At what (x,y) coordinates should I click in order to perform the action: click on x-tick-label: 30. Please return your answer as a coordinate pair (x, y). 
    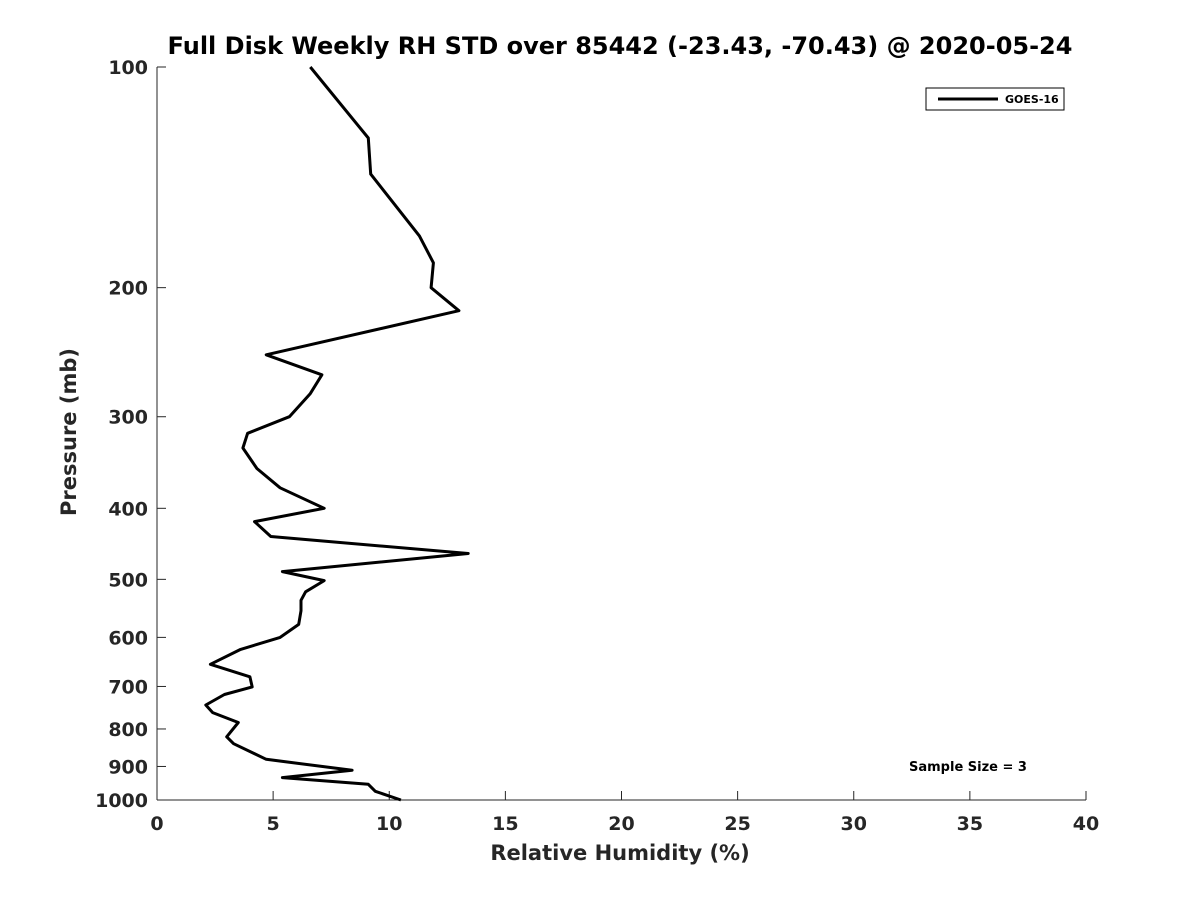
    Looking at the image, I should click on (854, 824).